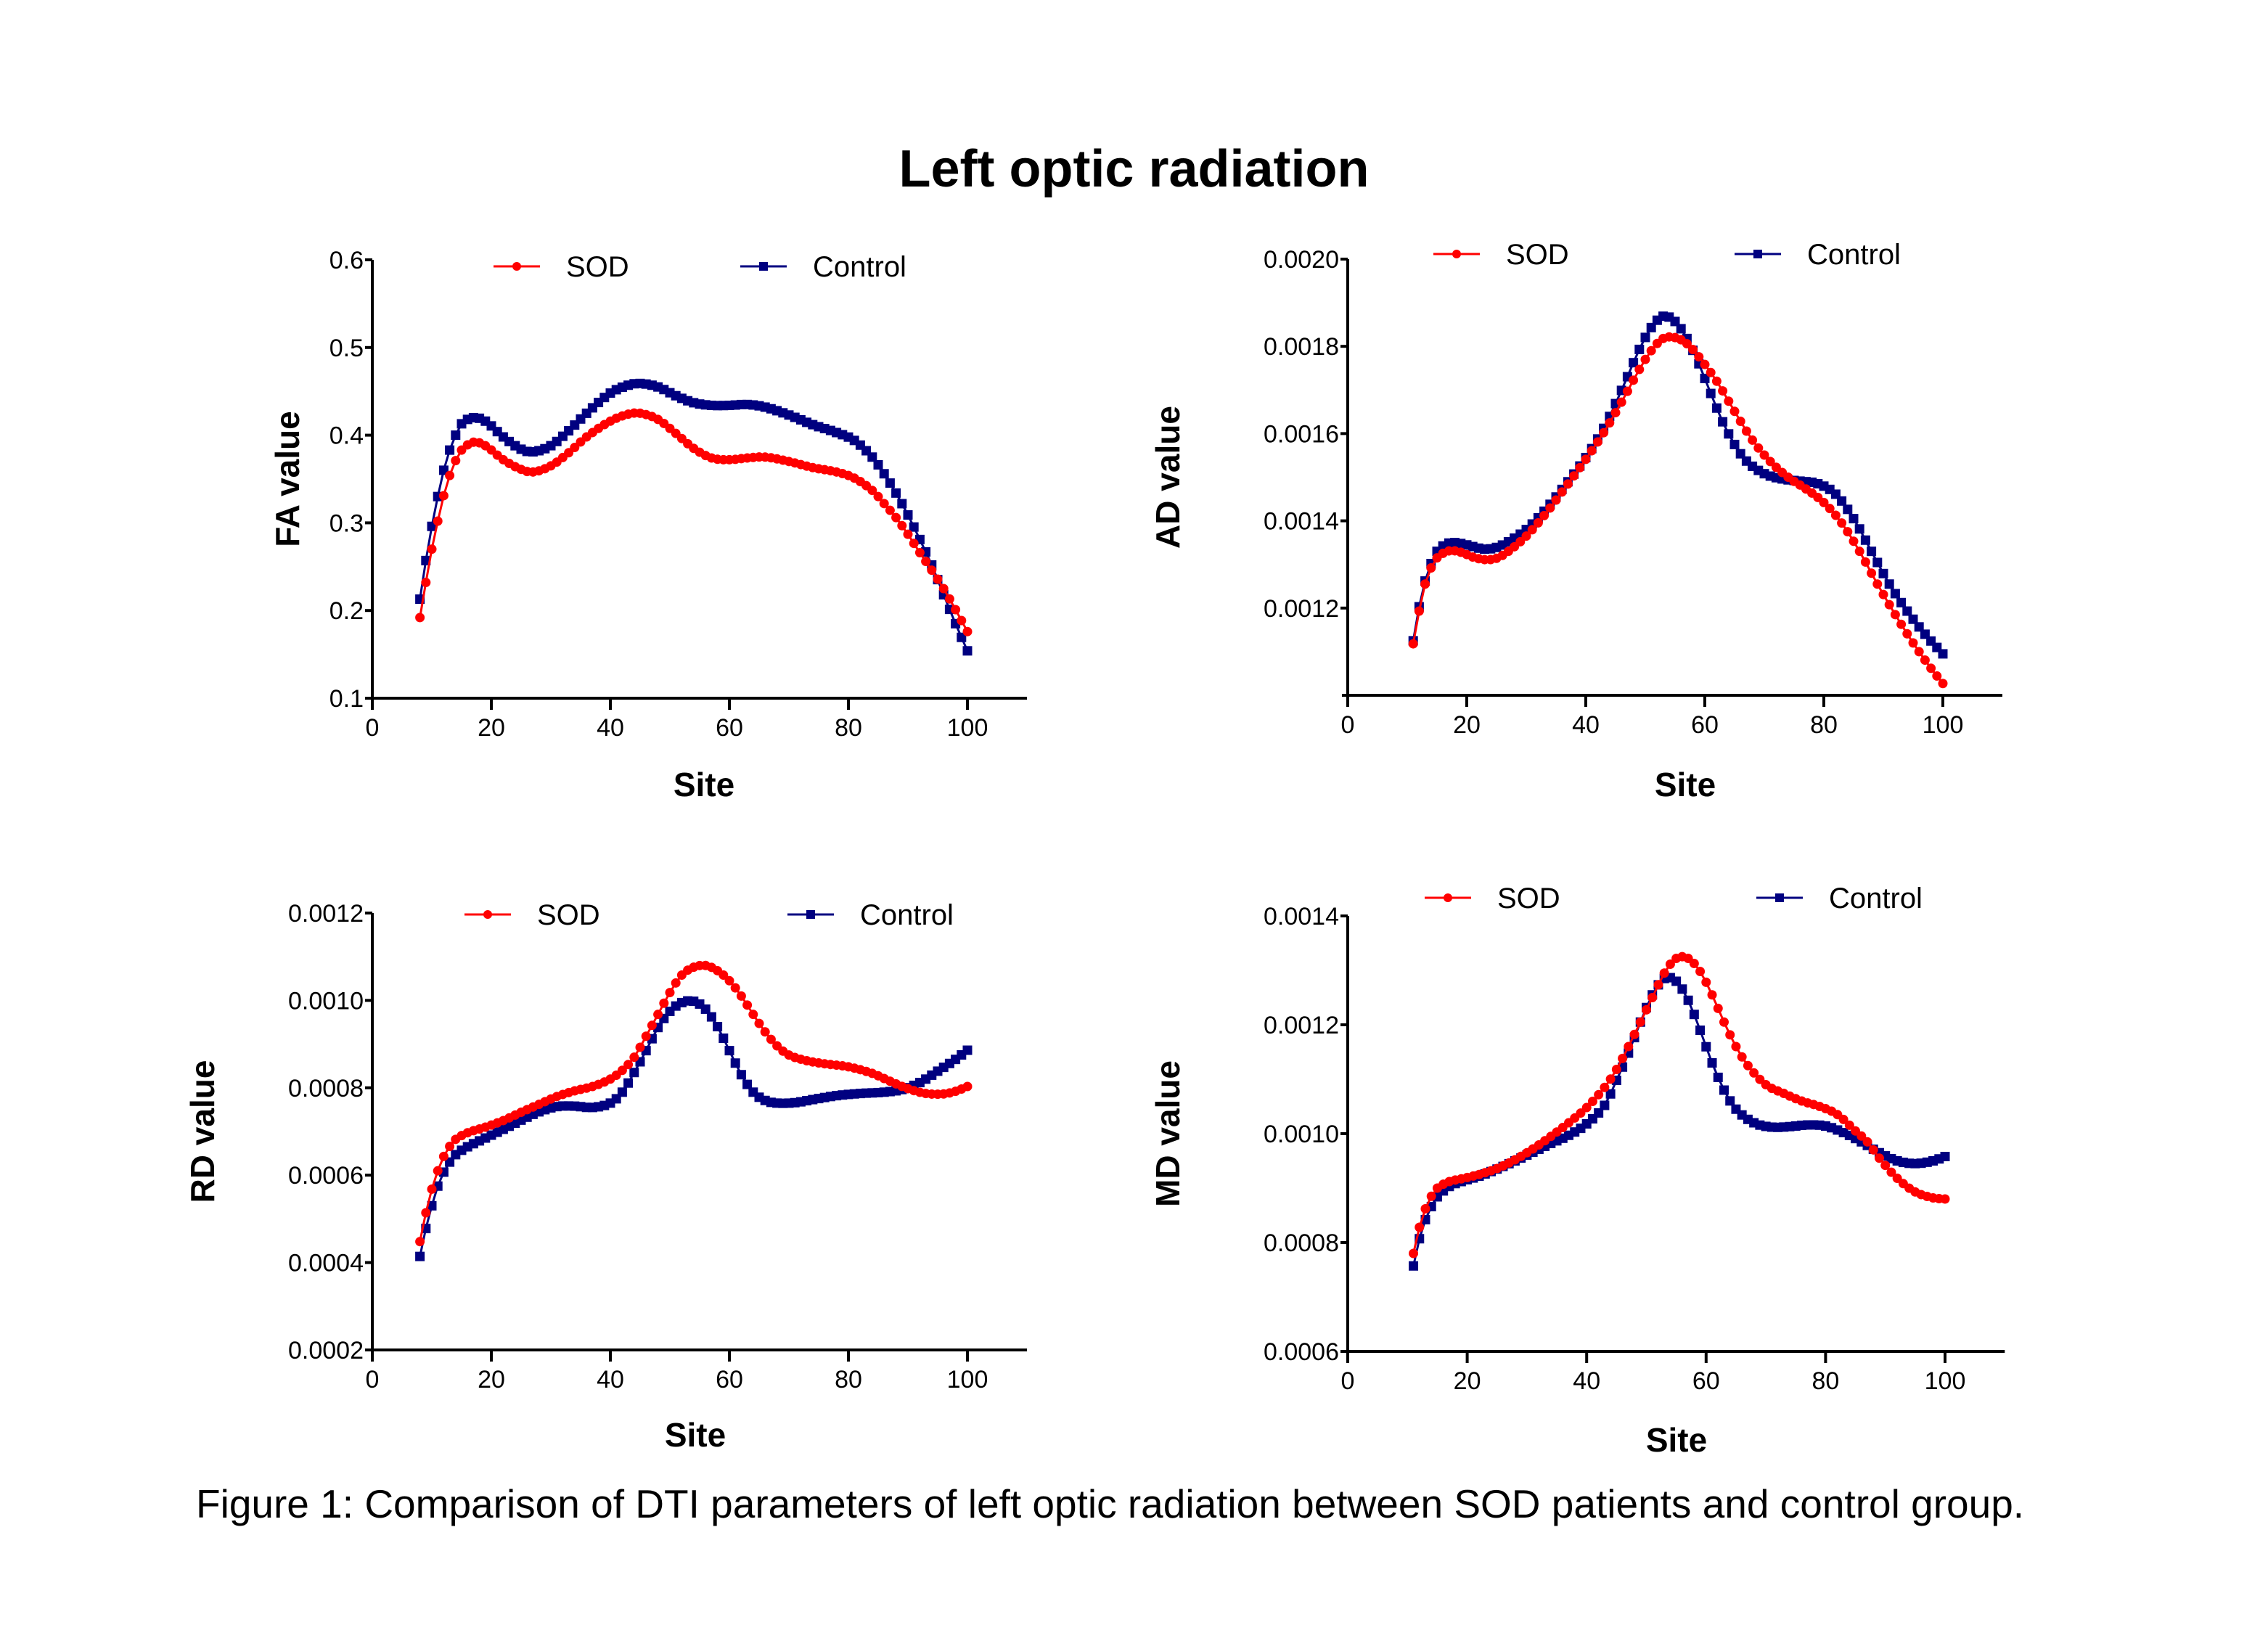  What do you see at coordinates (346, 611) in the screenshot?
I see `y-tick-label: 0.2` at bounding box center [346, 611].